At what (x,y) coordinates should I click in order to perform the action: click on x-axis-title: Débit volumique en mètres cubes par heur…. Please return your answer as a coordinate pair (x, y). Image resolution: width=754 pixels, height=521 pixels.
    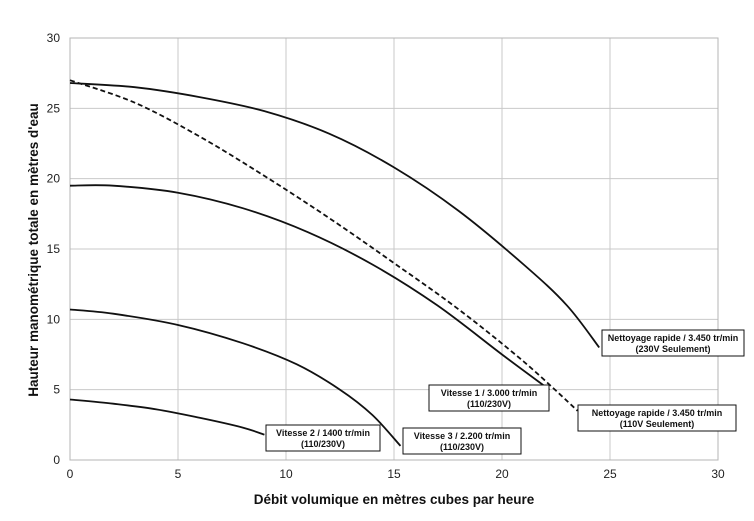
    Looking at the image, I should click on (394, 499).